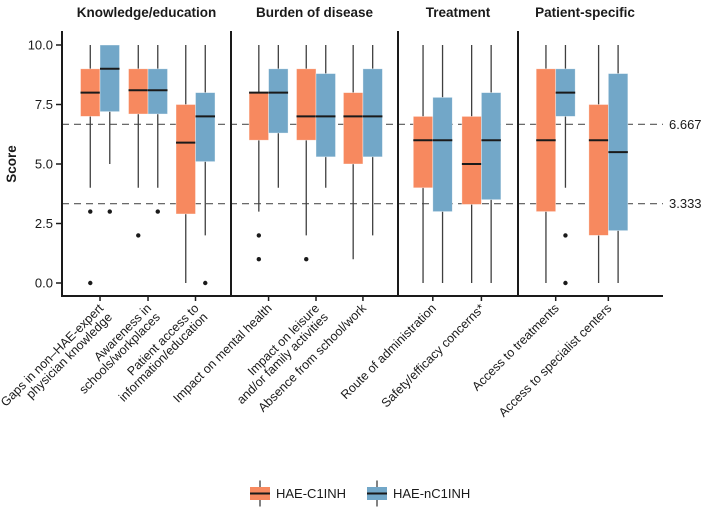 Image resolution: width=708 pixels, height=510 pixels. Describe the element at coordinates (431, 493) in the screenshot. I see `legend-label-hae-nc1inh: HAE-nC1INH` at that location.